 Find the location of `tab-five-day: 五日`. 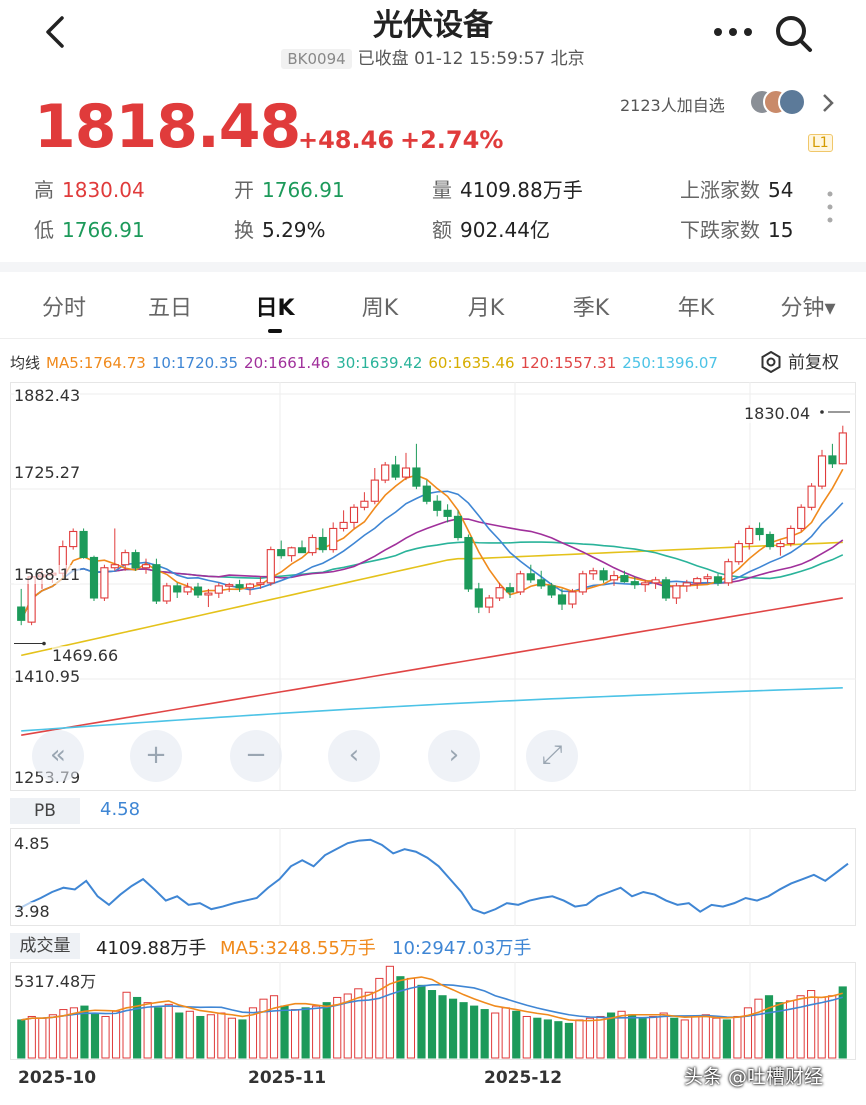

tab-five-day: 五日 is located at coordinates (170, 308).